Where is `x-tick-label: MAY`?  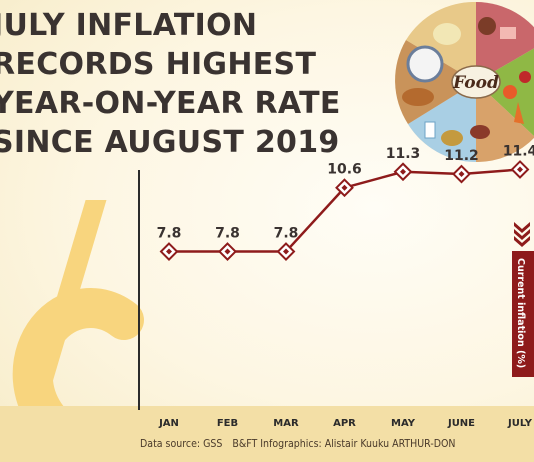 x-tick-label: MAY is located at coordinates (403, 423).